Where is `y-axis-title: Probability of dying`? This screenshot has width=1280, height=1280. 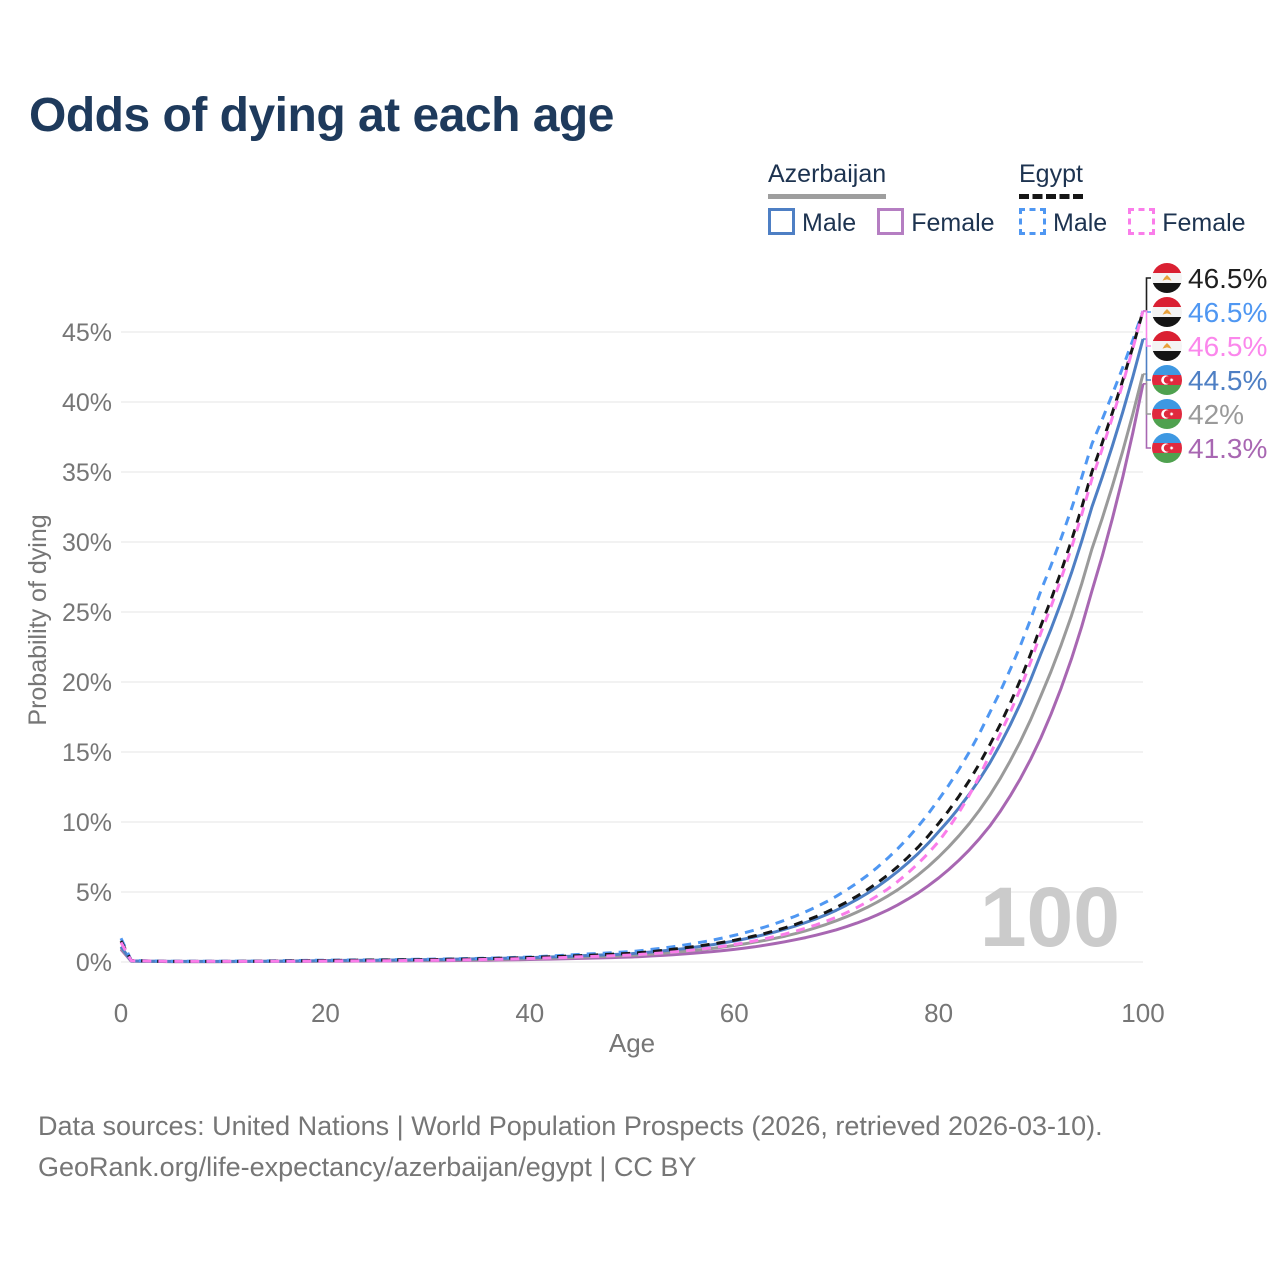
y-axis-title: Probability of dying is located at coordinates (38, 619).